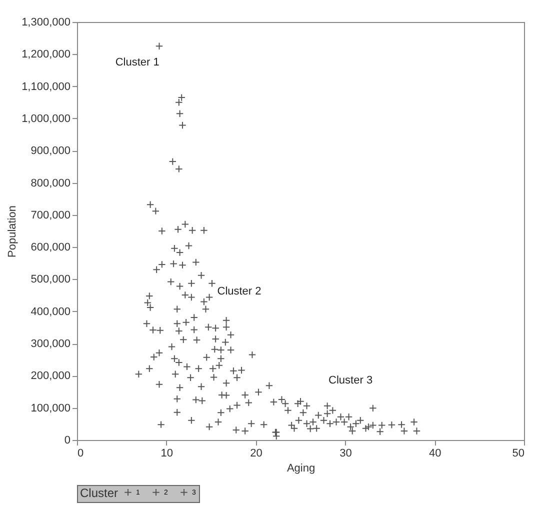  Describe the element at coordinates (256, 454) in the screenshot. I see `x-tick-label: 20` at that location.